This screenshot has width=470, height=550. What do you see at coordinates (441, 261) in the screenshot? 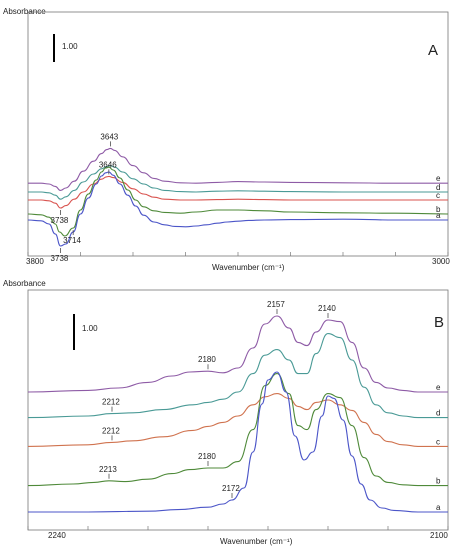
I see `panel-a-x-tick-label-right: 3000` at bounding box center [441, 261].